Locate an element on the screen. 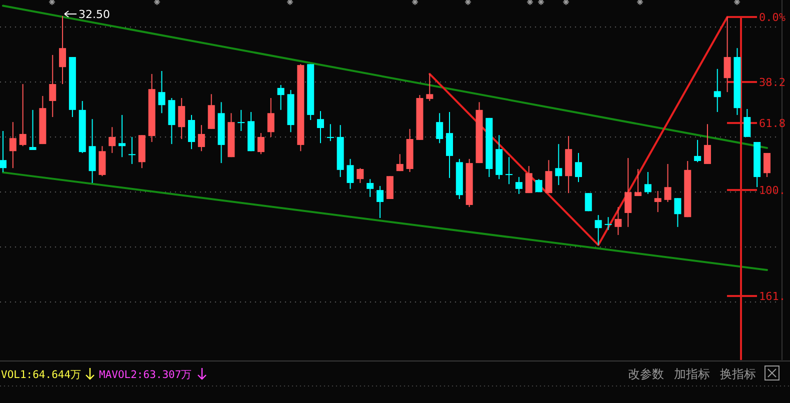 The image size is (790, 403). annotation: 38.2 is located at coordinates (772, 82).